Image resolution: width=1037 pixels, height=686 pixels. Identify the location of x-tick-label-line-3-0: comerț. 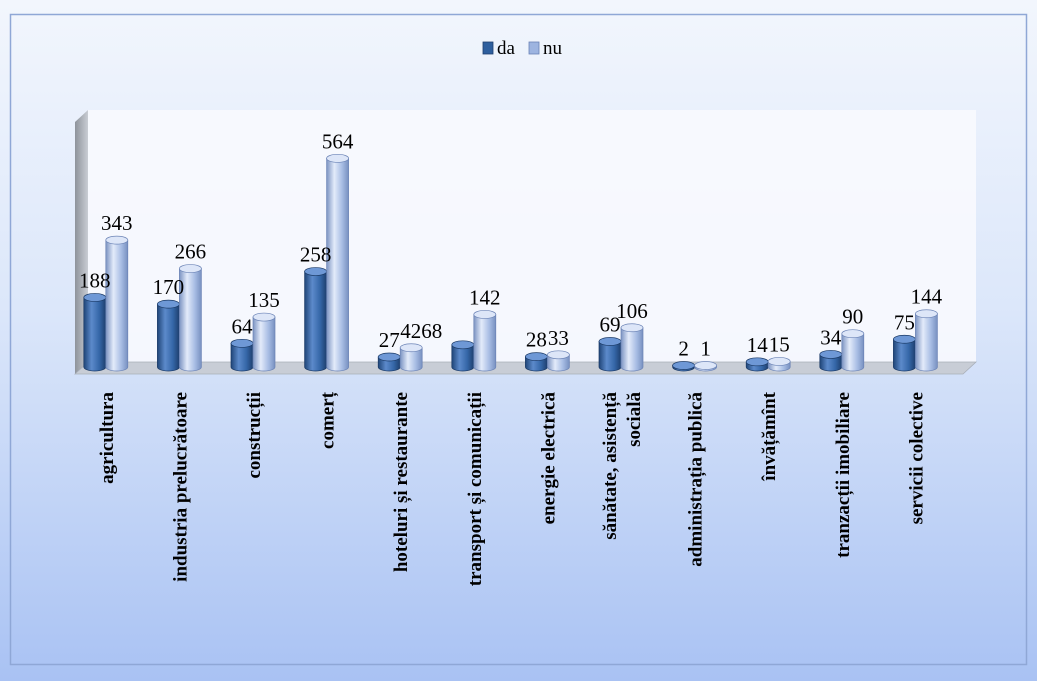
(328, 420).